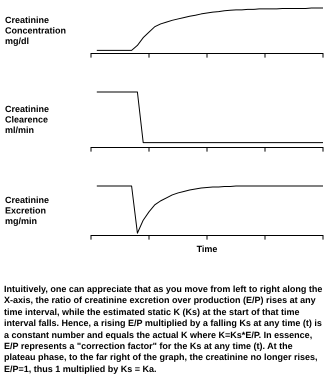 The width and height of the screenshot is (326, 384). I want to click on y-axis-title: Creatinine Concentration mg/dl, so click(35, 30).